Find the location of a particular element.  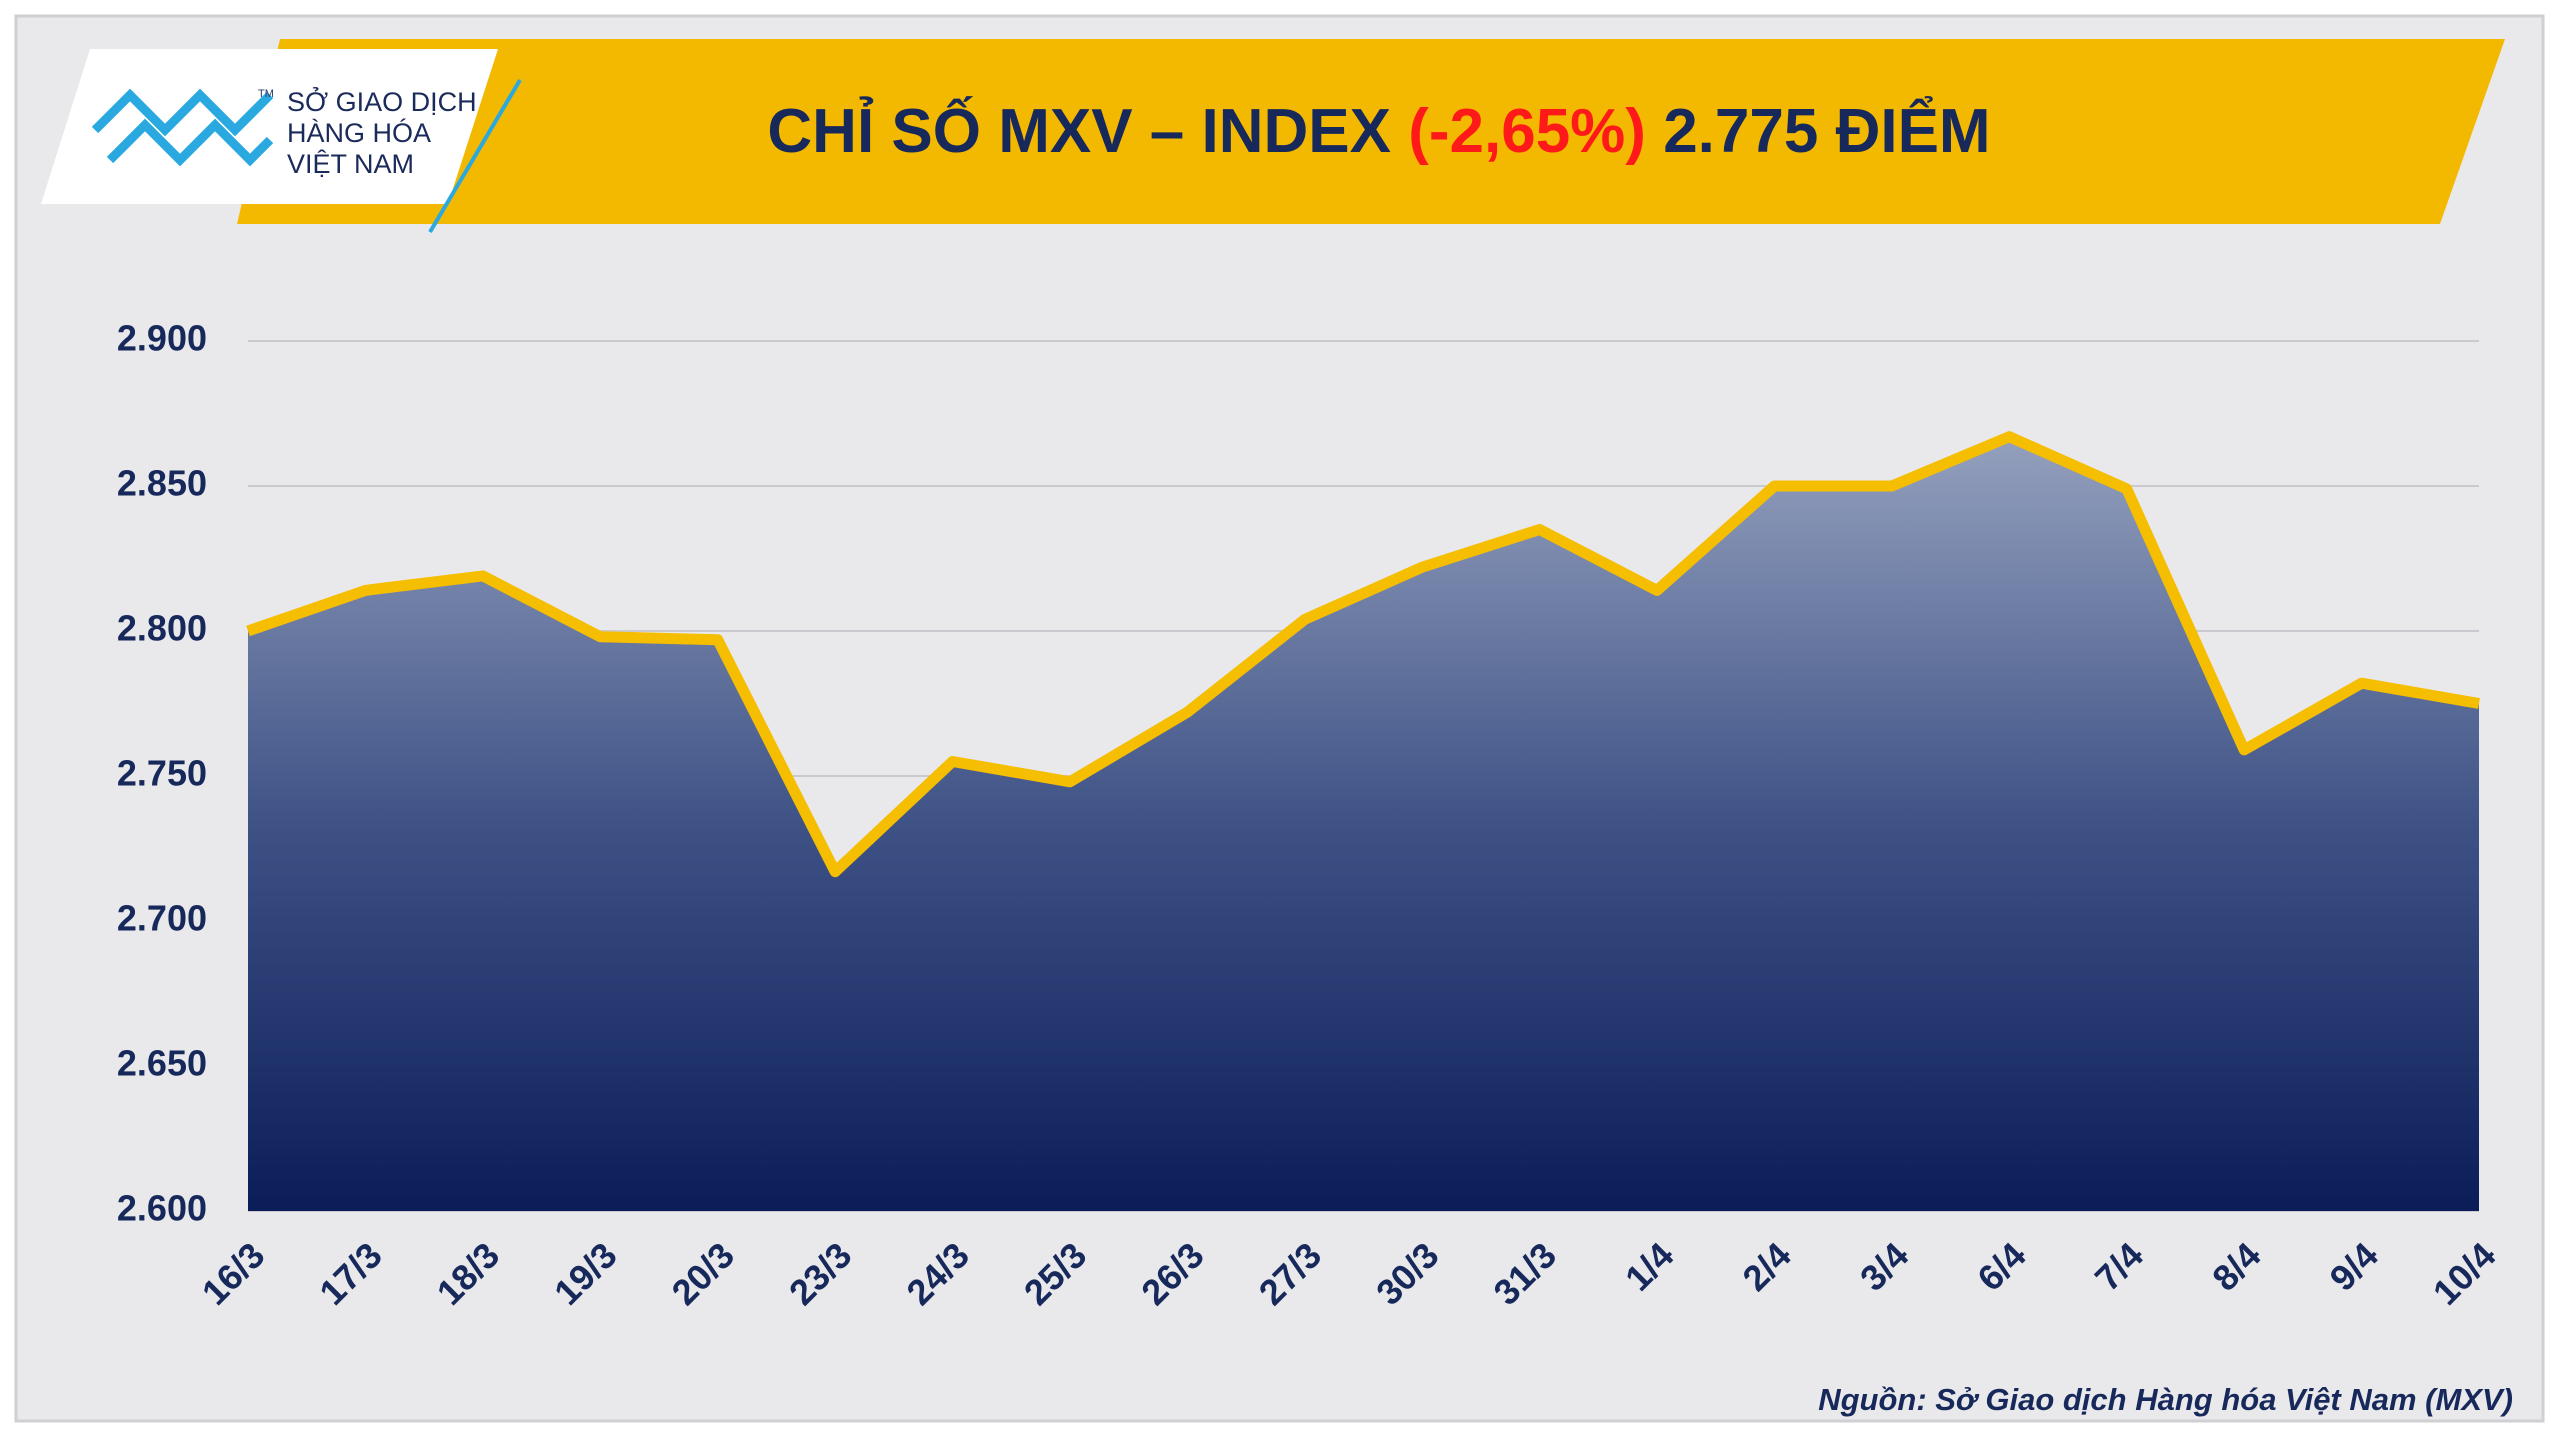

chart-title: CHỈ SỐ MXV – INDEX (-2,65%) 2.775 ĐIỂM is located at coordinates (1378, 131).